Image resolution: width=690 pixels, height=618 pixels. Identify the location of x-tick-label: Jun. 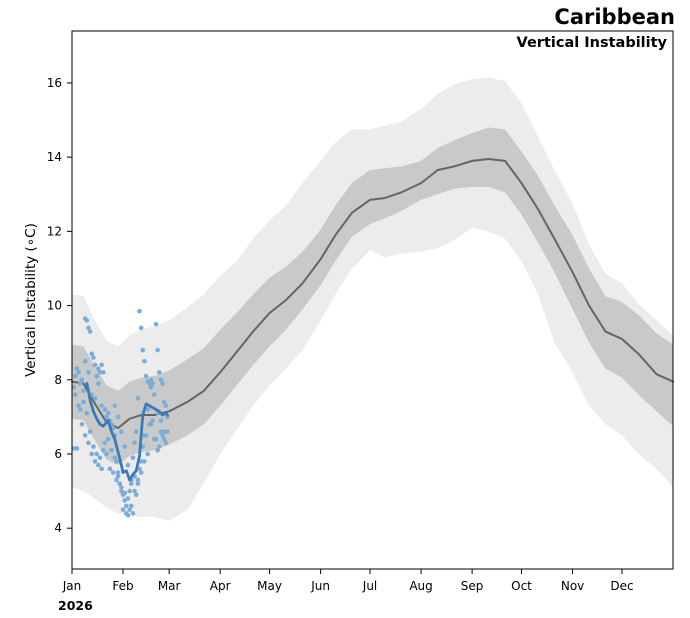
(320, 586).